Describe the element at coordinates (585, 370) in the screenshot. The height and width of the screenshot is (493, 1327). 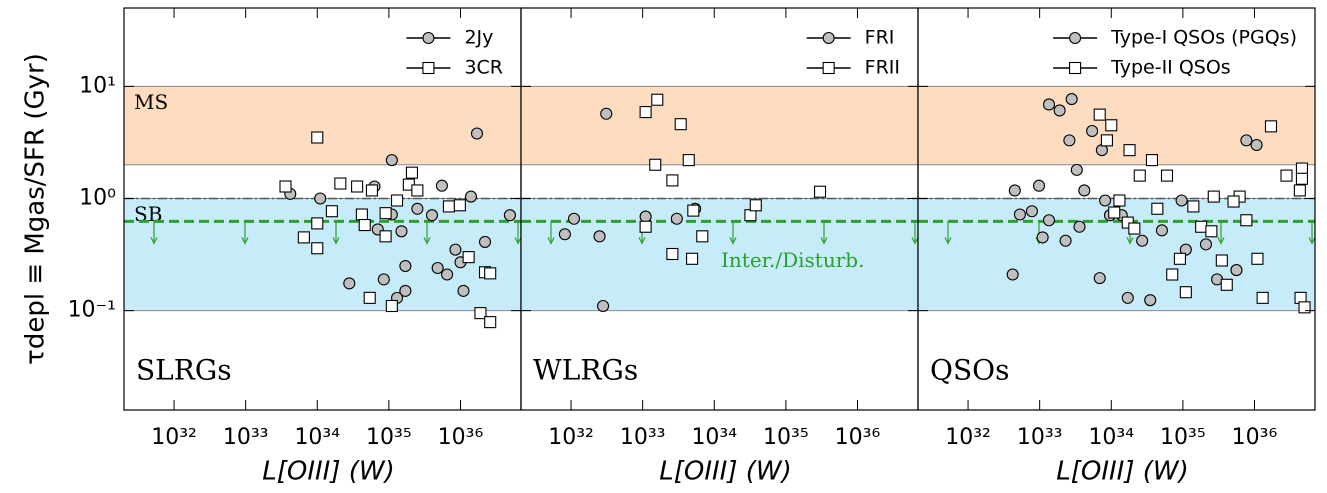
I see `panel-label: WLRGs` at that location.